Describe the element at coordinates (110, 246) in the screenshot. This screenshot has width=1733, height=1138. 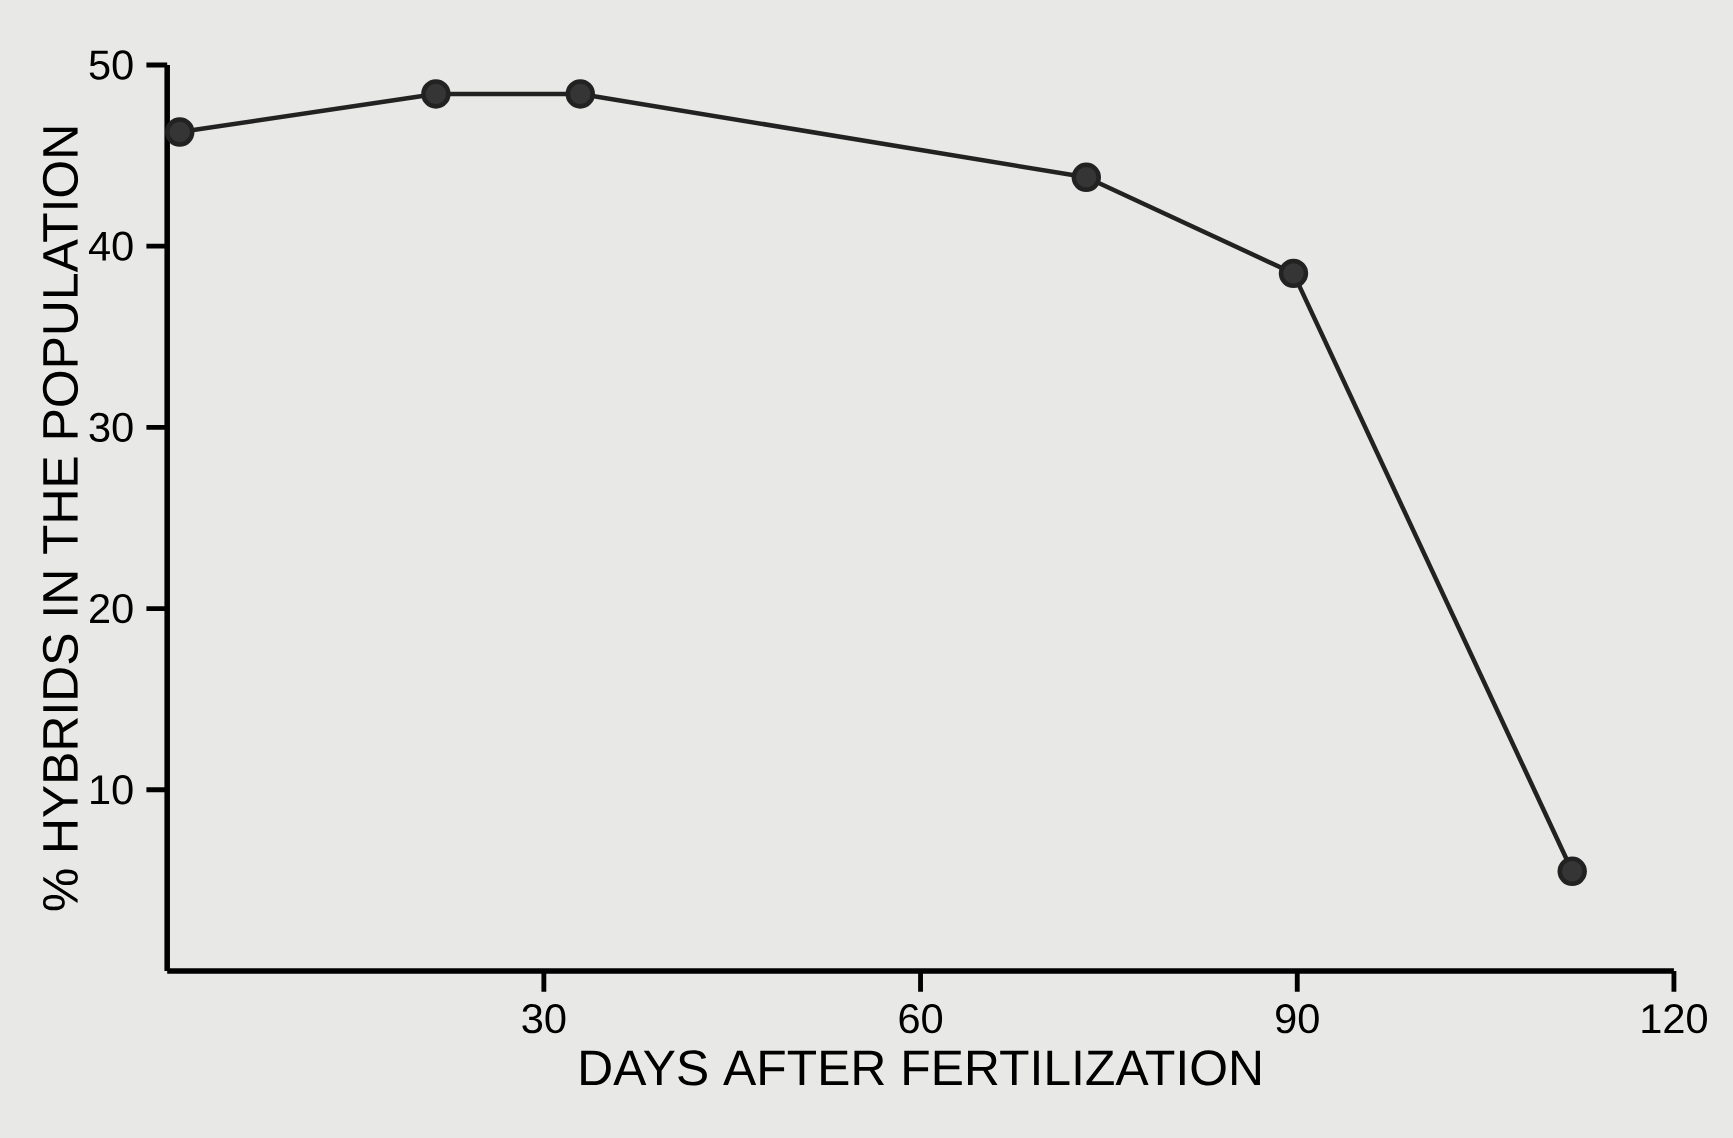
I see `y-tick-label: 40` at that location.